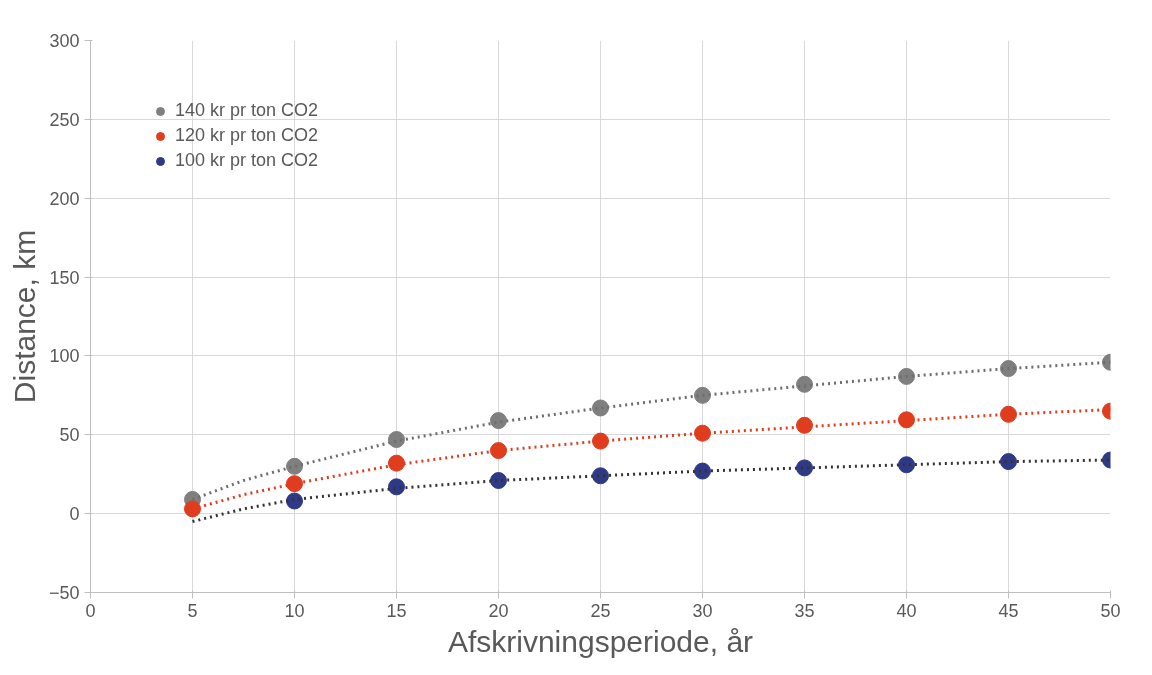 This screenshot has height=675, width=1152. I want to click on legend-label: 120 kr pr ton CO2, so click(247, 135).